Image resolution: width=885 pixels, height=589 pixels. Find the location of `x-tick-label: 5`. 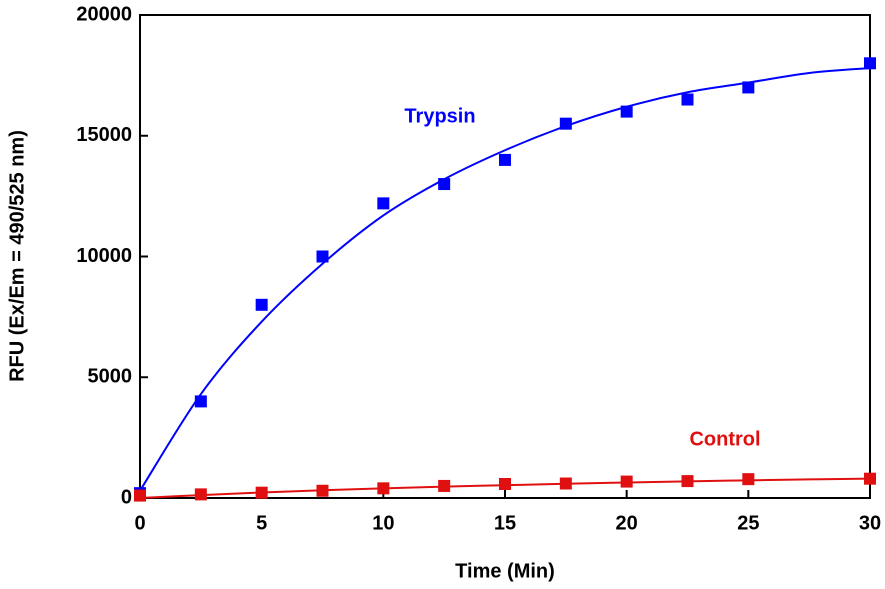

x-tick-label: 5 is located at coordinates (261, 523).